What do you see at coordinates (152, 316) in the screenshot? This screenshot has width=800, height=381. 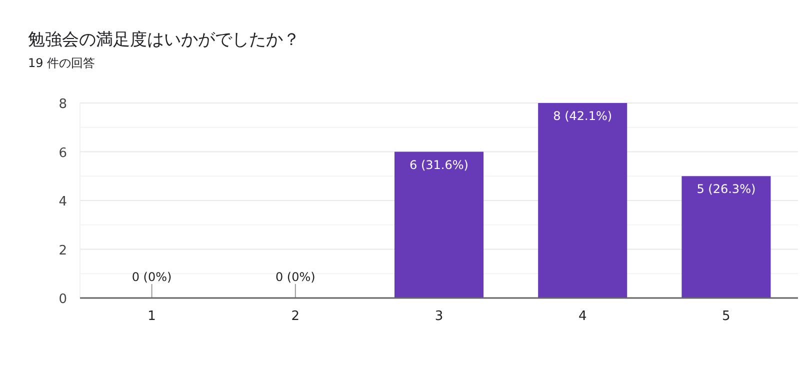 I see `x-tick-label: 1` at bounding box center [152, 316].